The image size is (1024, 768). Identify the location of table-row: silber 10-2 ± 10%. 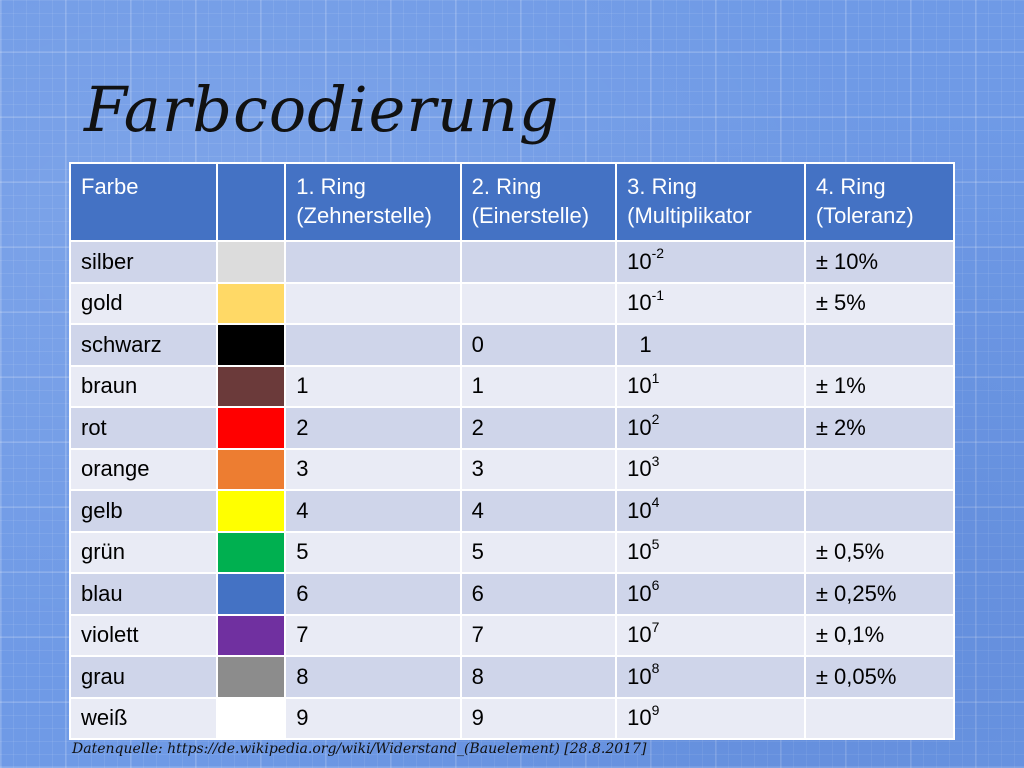
(512, 262).